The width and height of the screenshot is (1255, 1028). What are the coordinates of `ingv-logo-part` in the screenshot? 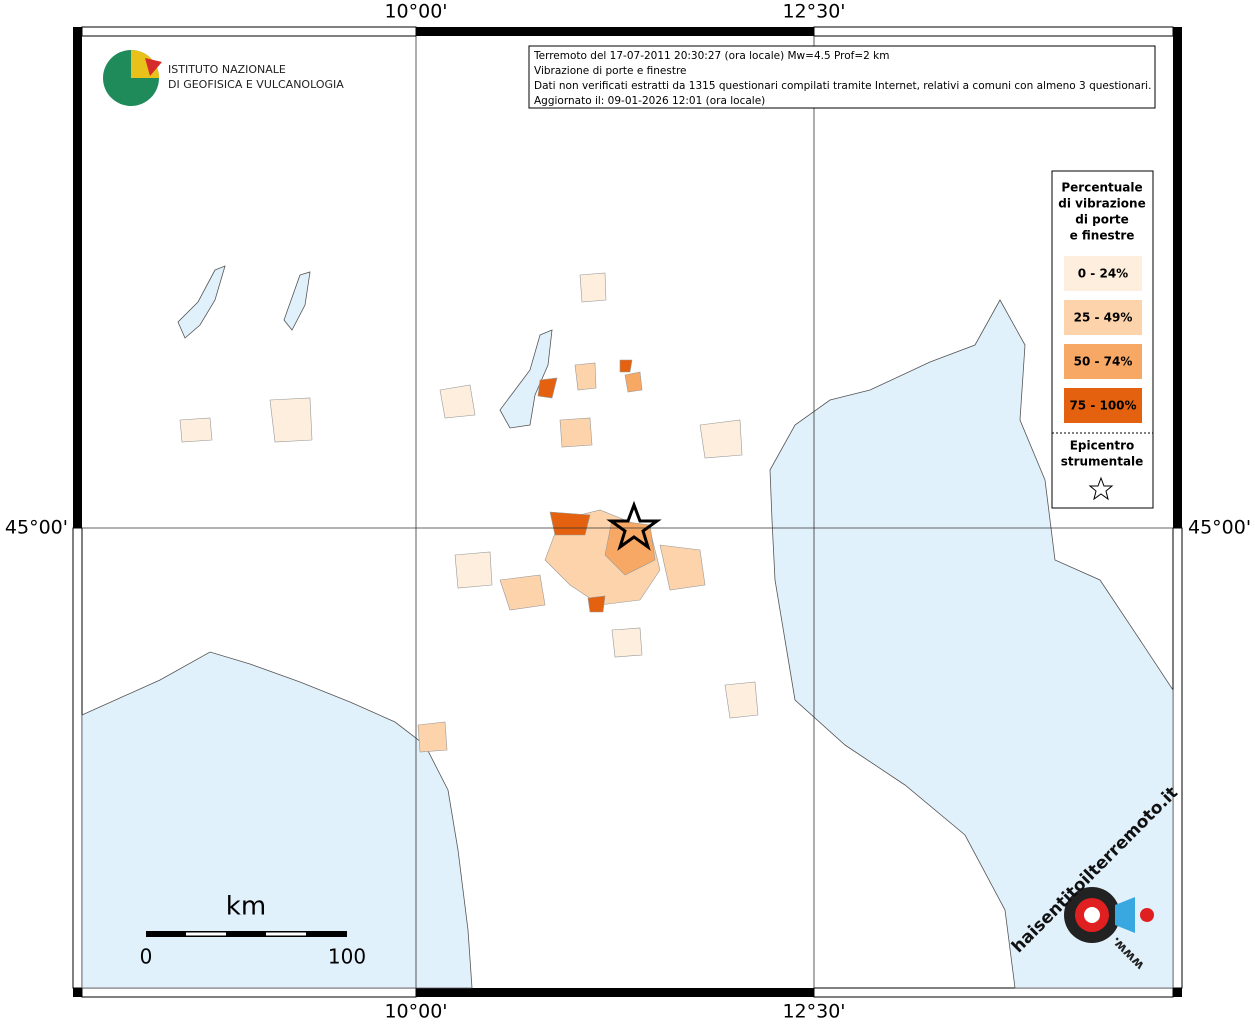 It's located at (153, 67).